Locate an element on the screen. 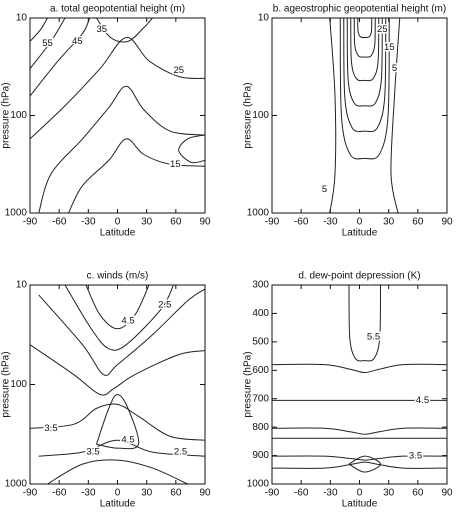 This screenshot has height=515, width=474. panel-title: c. winds (m/s) is located at coordinates (118, 276).